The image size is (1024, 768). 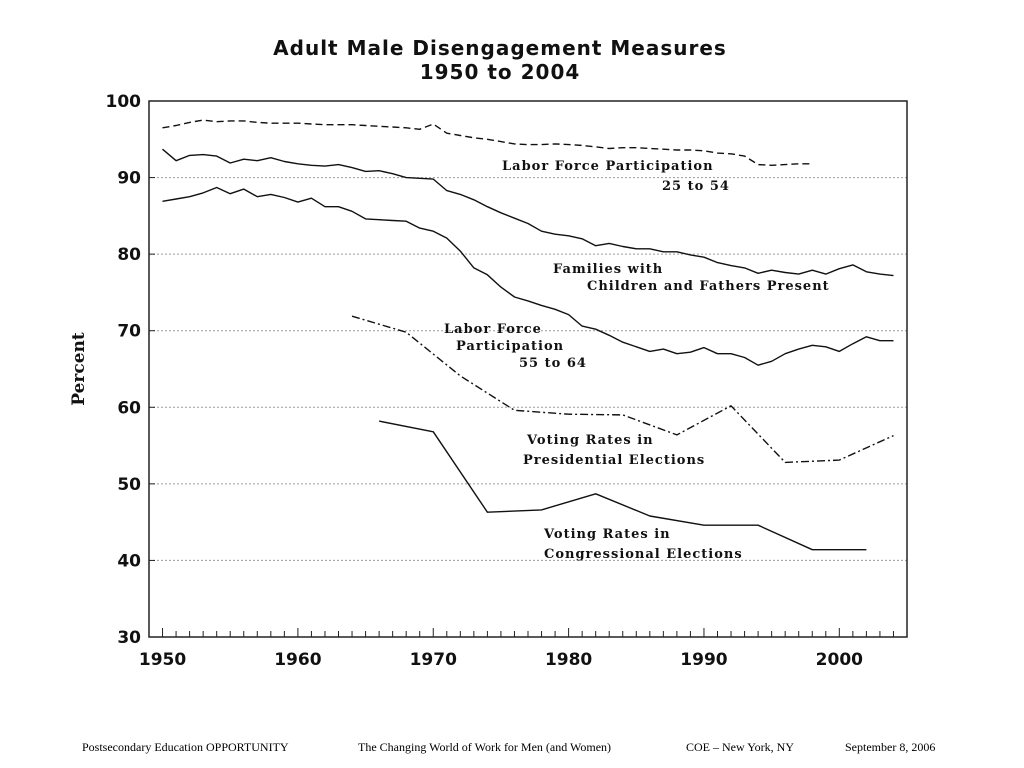 What do you see at coordinates (129, 332) in the screenshot?
I see `y-tick-label: 70` at bounding box center [129, 332].